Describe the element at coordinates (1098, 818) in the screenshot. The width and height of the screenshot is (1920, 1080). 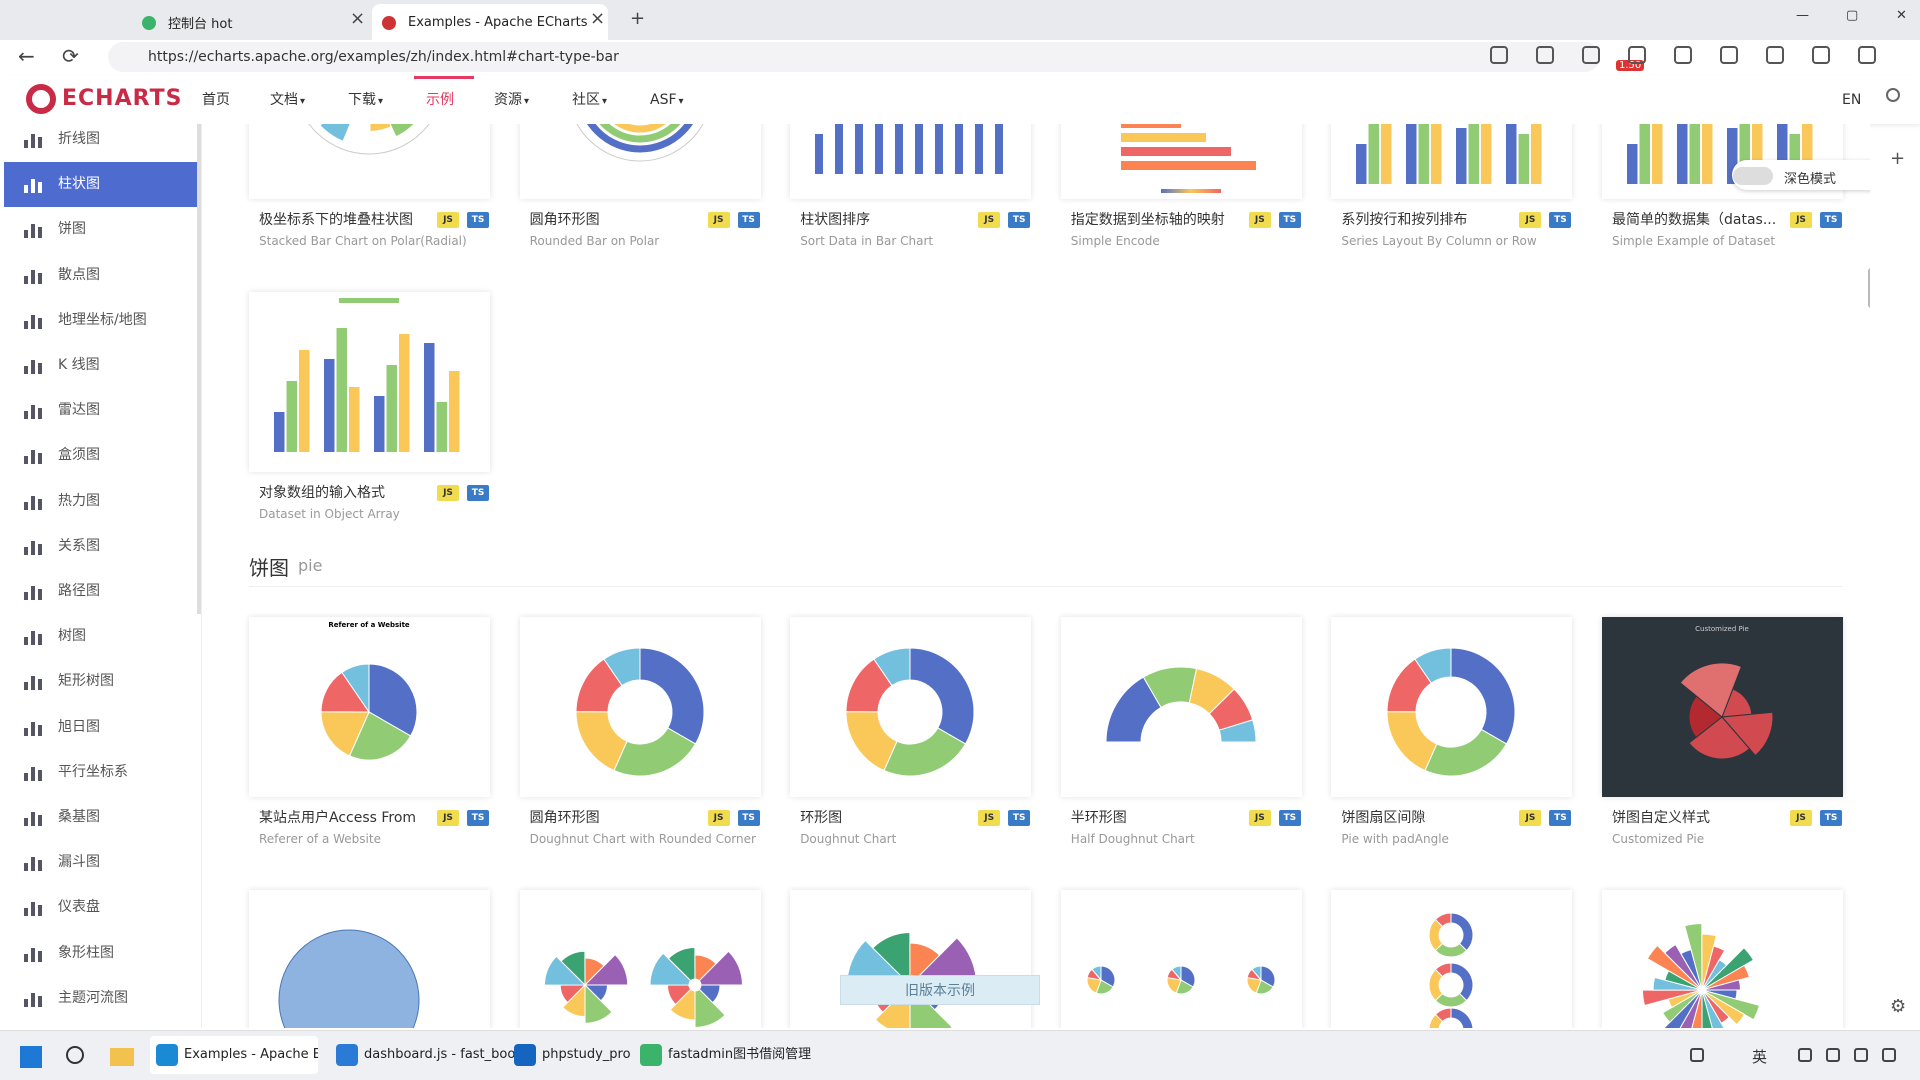
I see `example-title: 半环形图` at that location.